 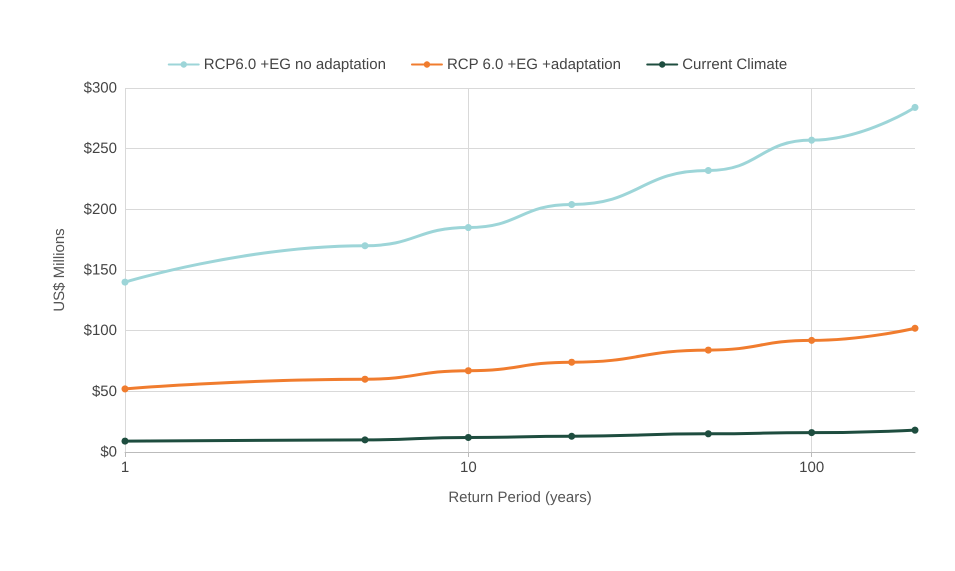 I want to click on y-tick-label: $200, so click(x=100, y=209).